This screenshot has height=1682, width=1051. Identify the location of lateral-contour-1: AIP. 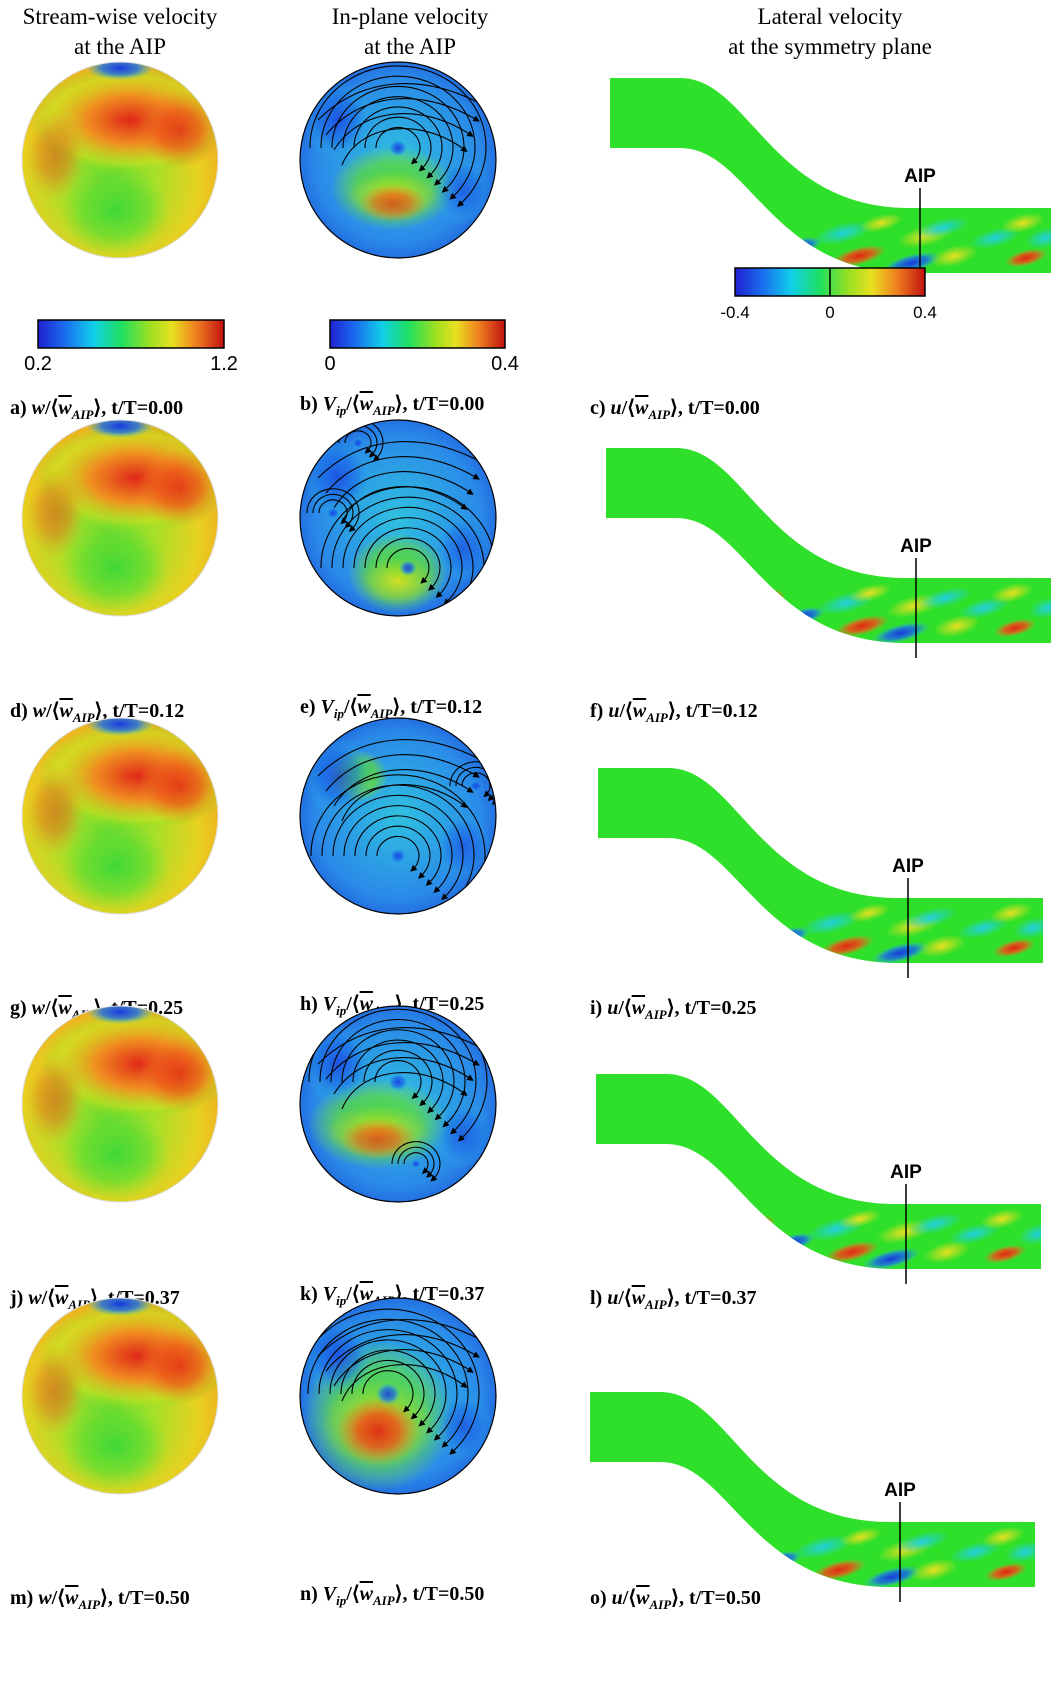
(828, 553).